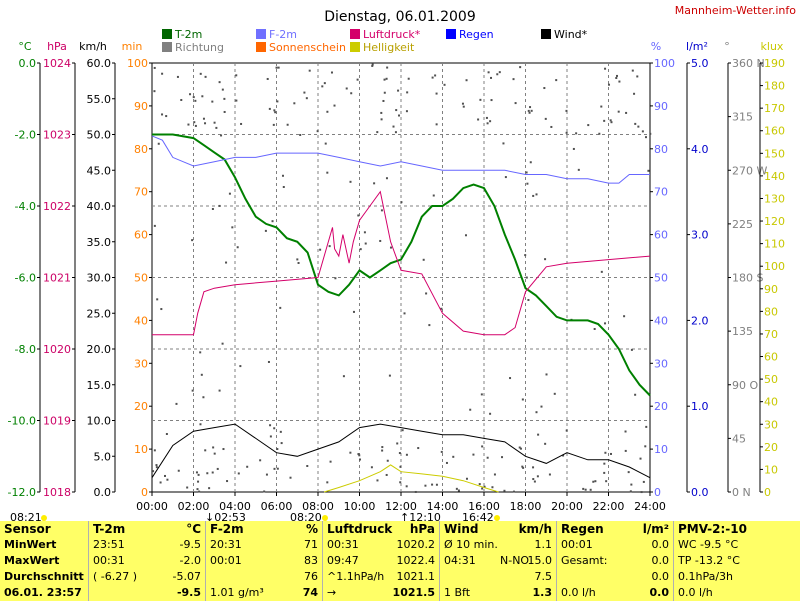 This screenshot has height=601, width=800. I want to click on stats-label-max: MaxWert, so click(32, 560).